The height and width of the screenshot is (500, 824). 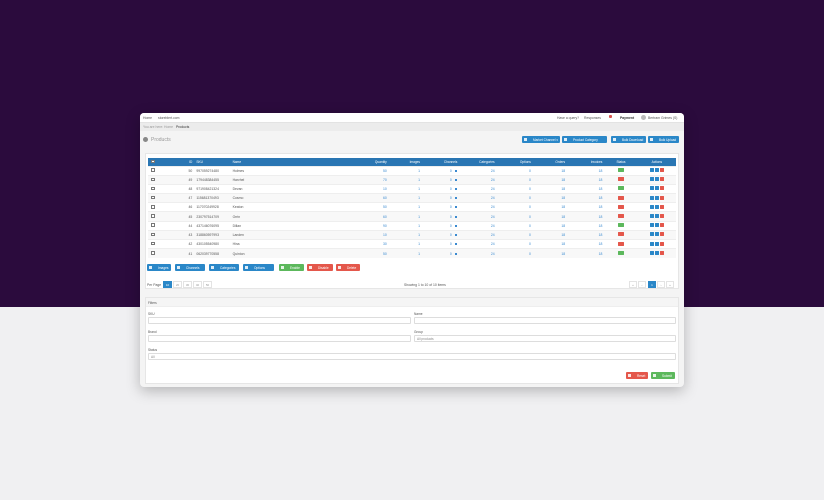 I want to click on column-header-images: Images, so click(x=405, y=162).